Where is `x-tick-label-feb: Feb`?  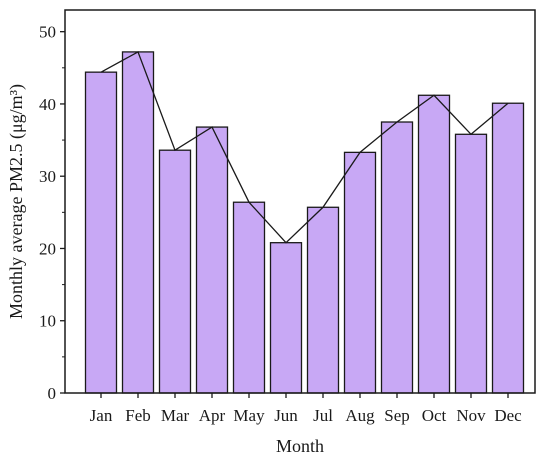
x-tick-label-feb: Feb is located at coordinates (138, 415).